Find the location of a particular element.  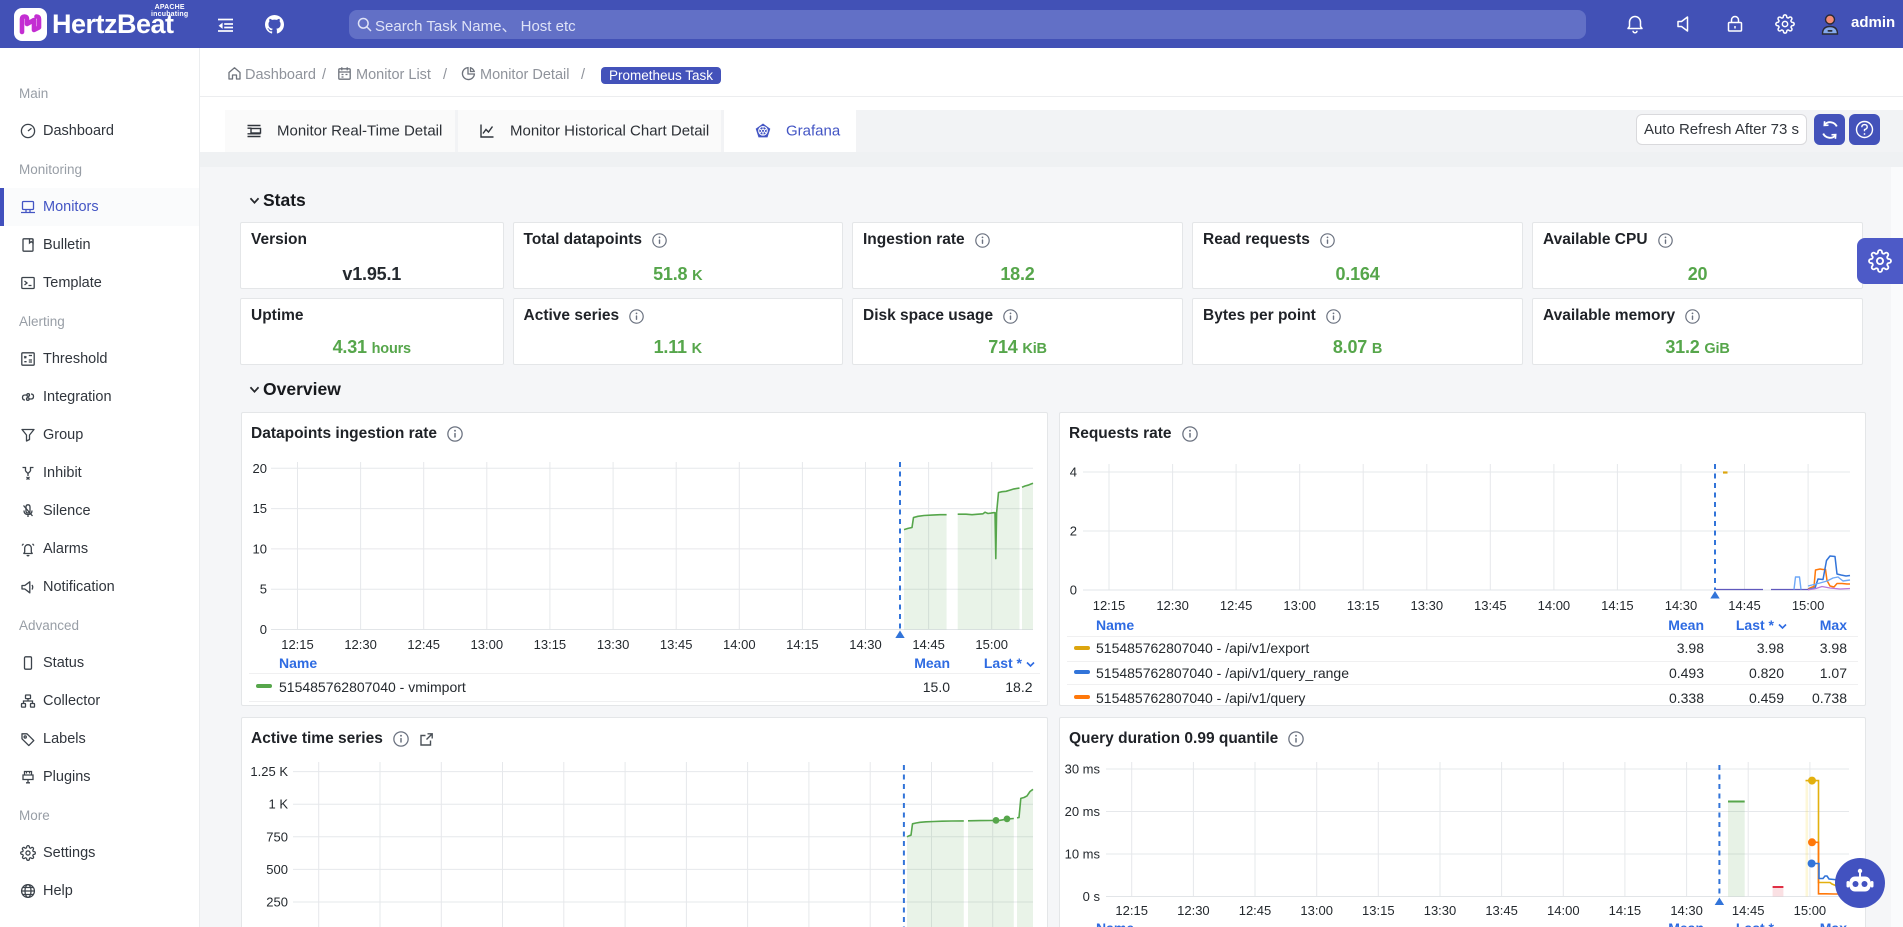

svg-text: 0 s is located at coordinates (1092, 896).